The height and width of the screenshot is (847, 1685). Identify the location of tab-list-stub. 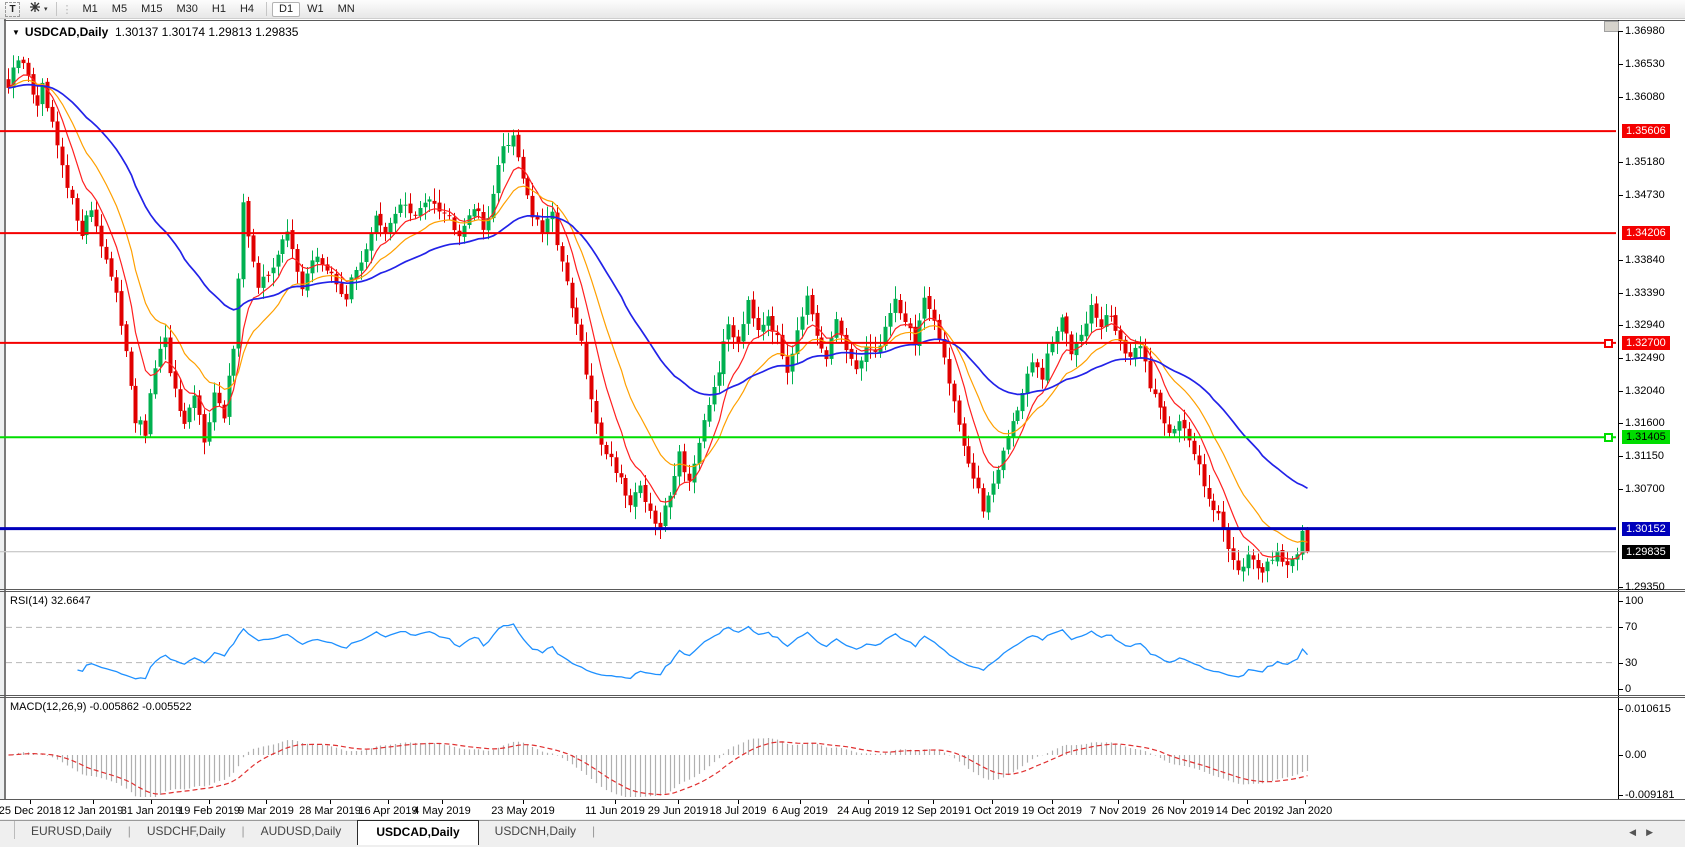
(7, 830).